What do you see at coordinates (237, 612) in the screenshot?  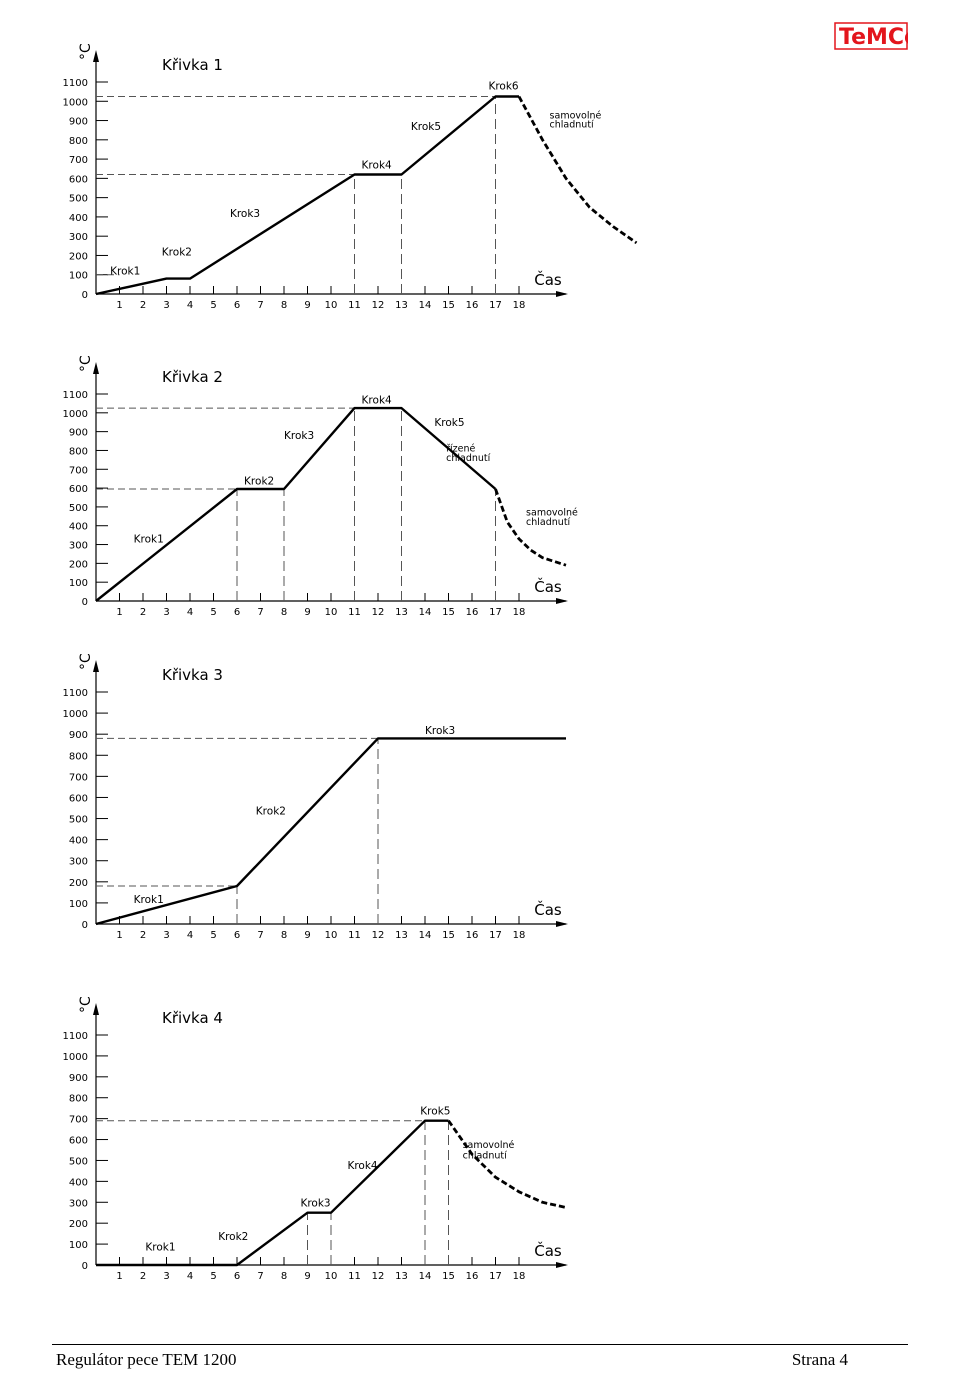 I see `x-tick-label: 6` at bounding box center [237, 612].